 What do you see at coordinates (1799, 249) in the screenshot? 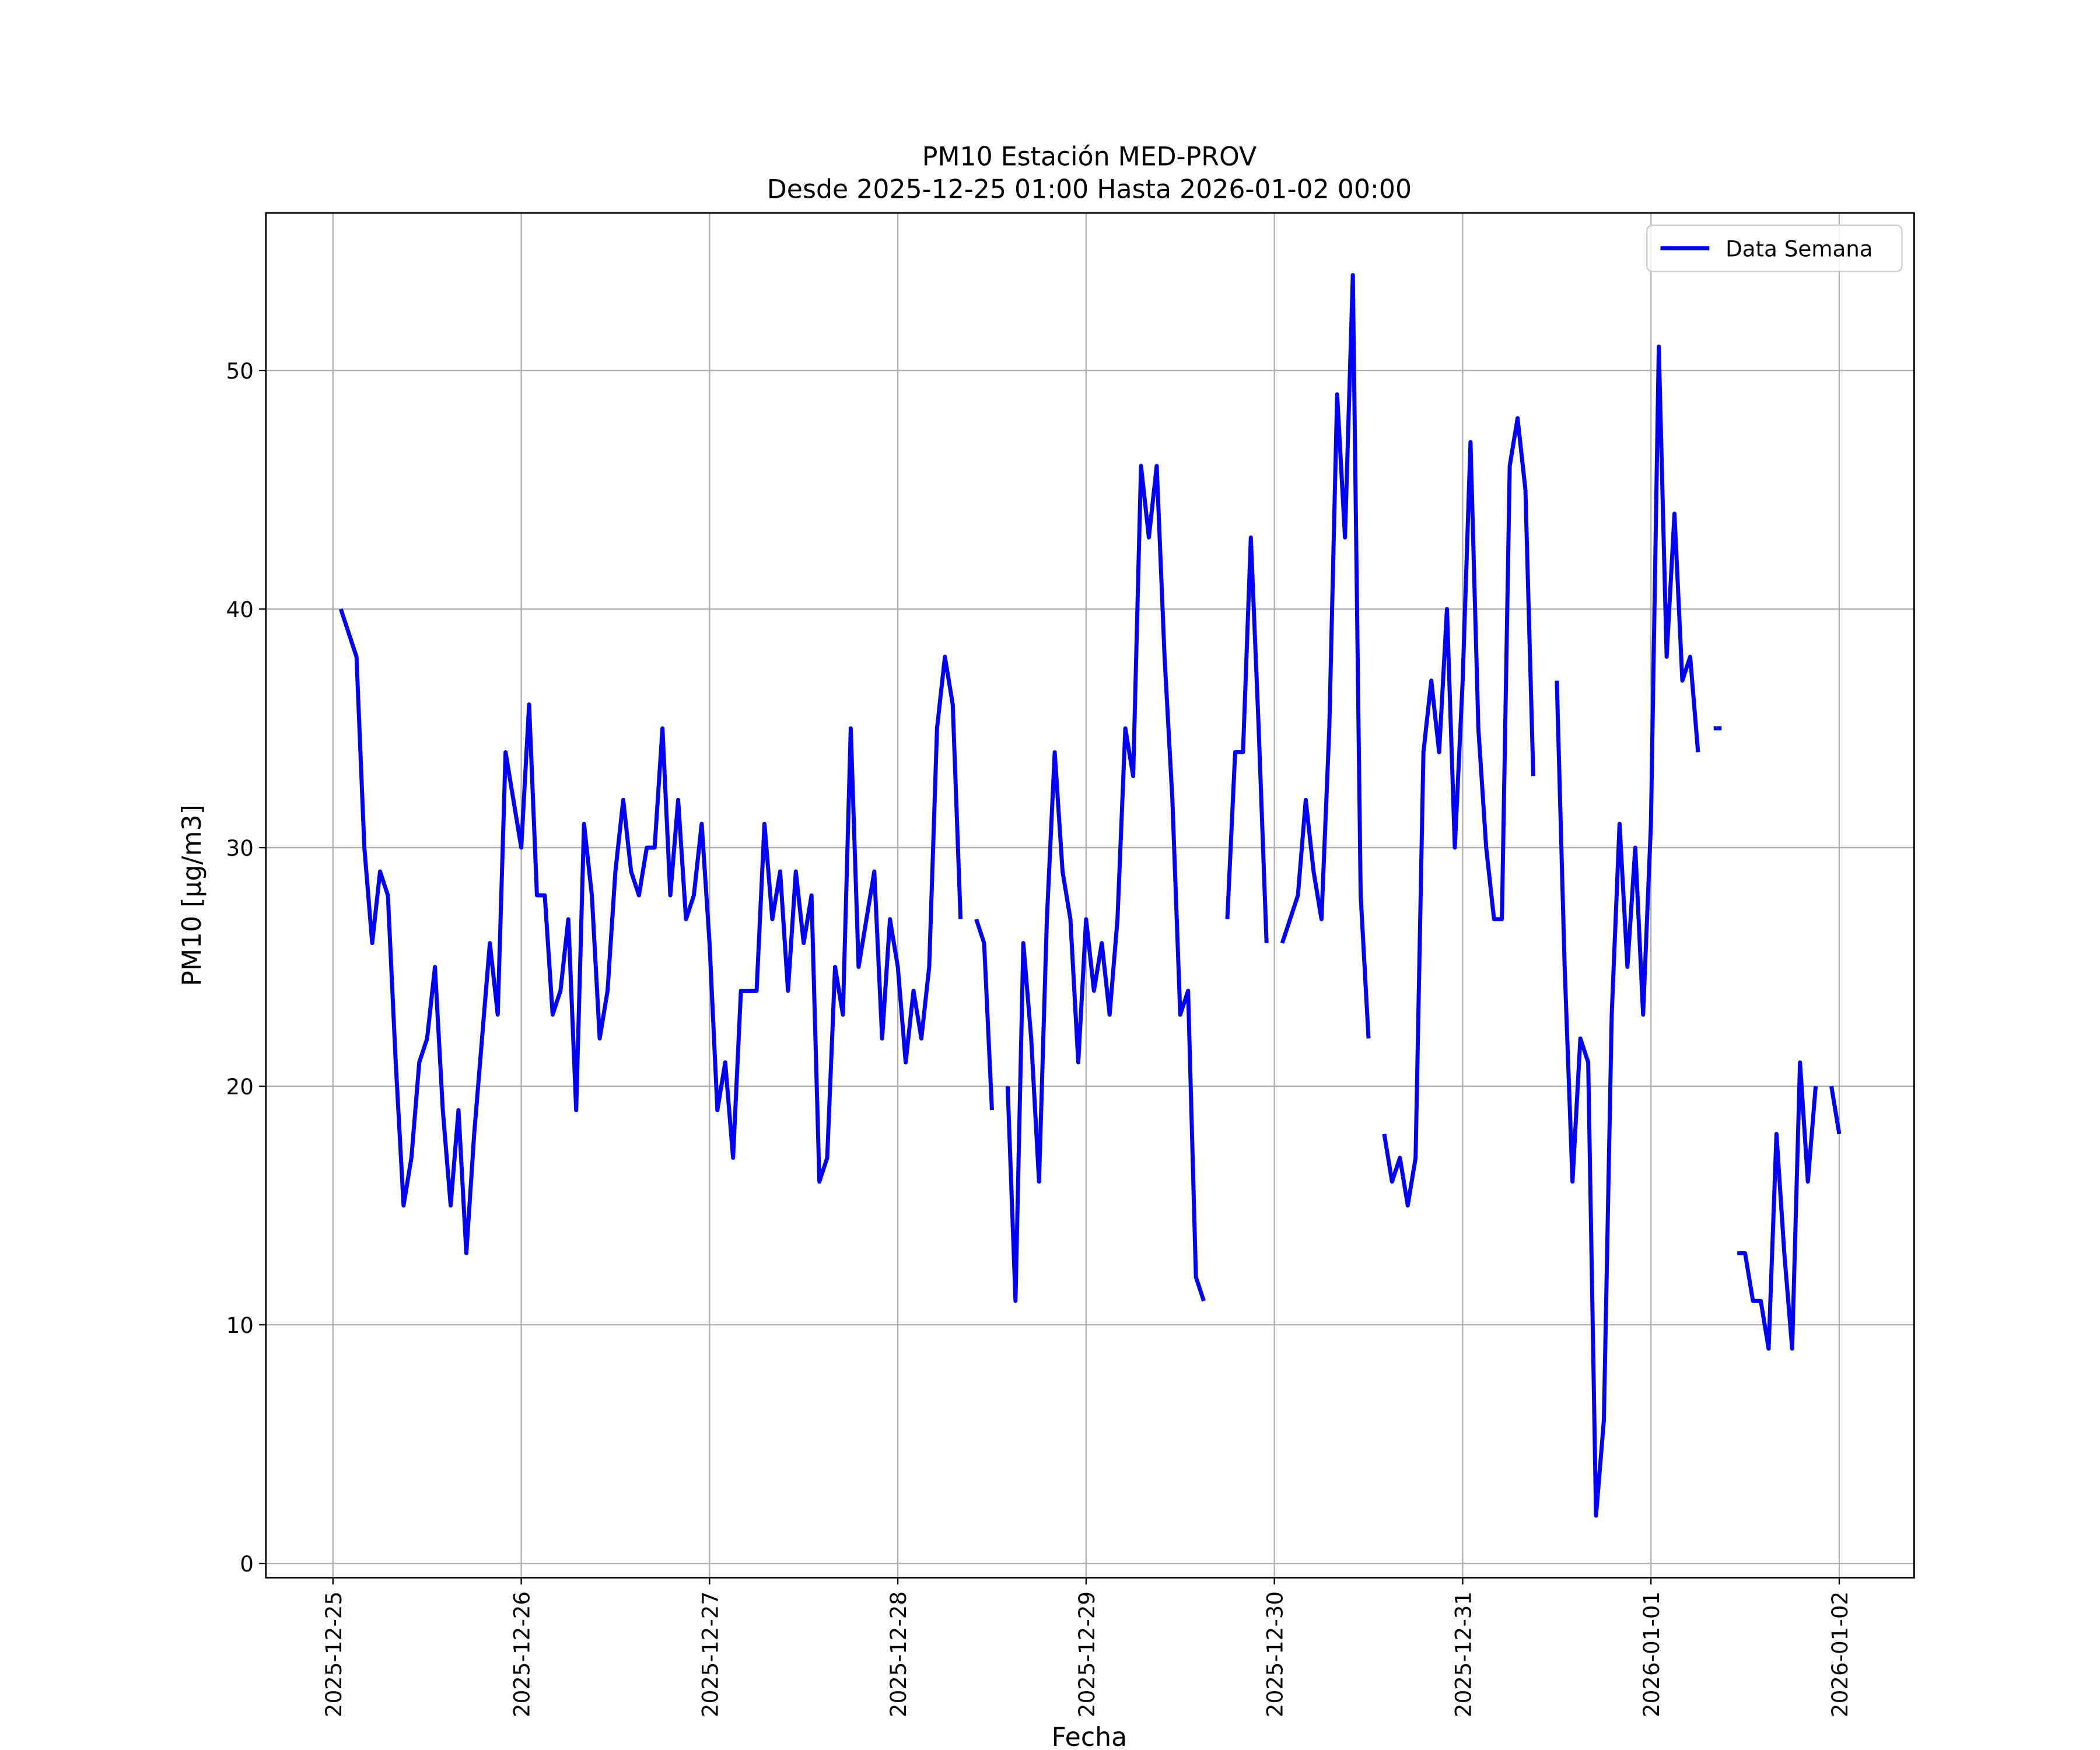
I see `legend-label: Data Semana` at bounding box center [1799, 249].